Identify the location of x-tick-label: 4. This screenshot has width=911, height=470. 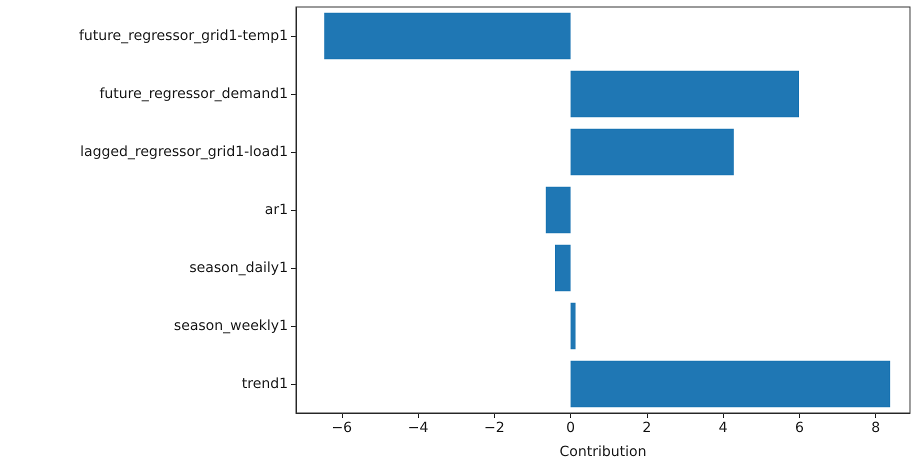
(723, 428).